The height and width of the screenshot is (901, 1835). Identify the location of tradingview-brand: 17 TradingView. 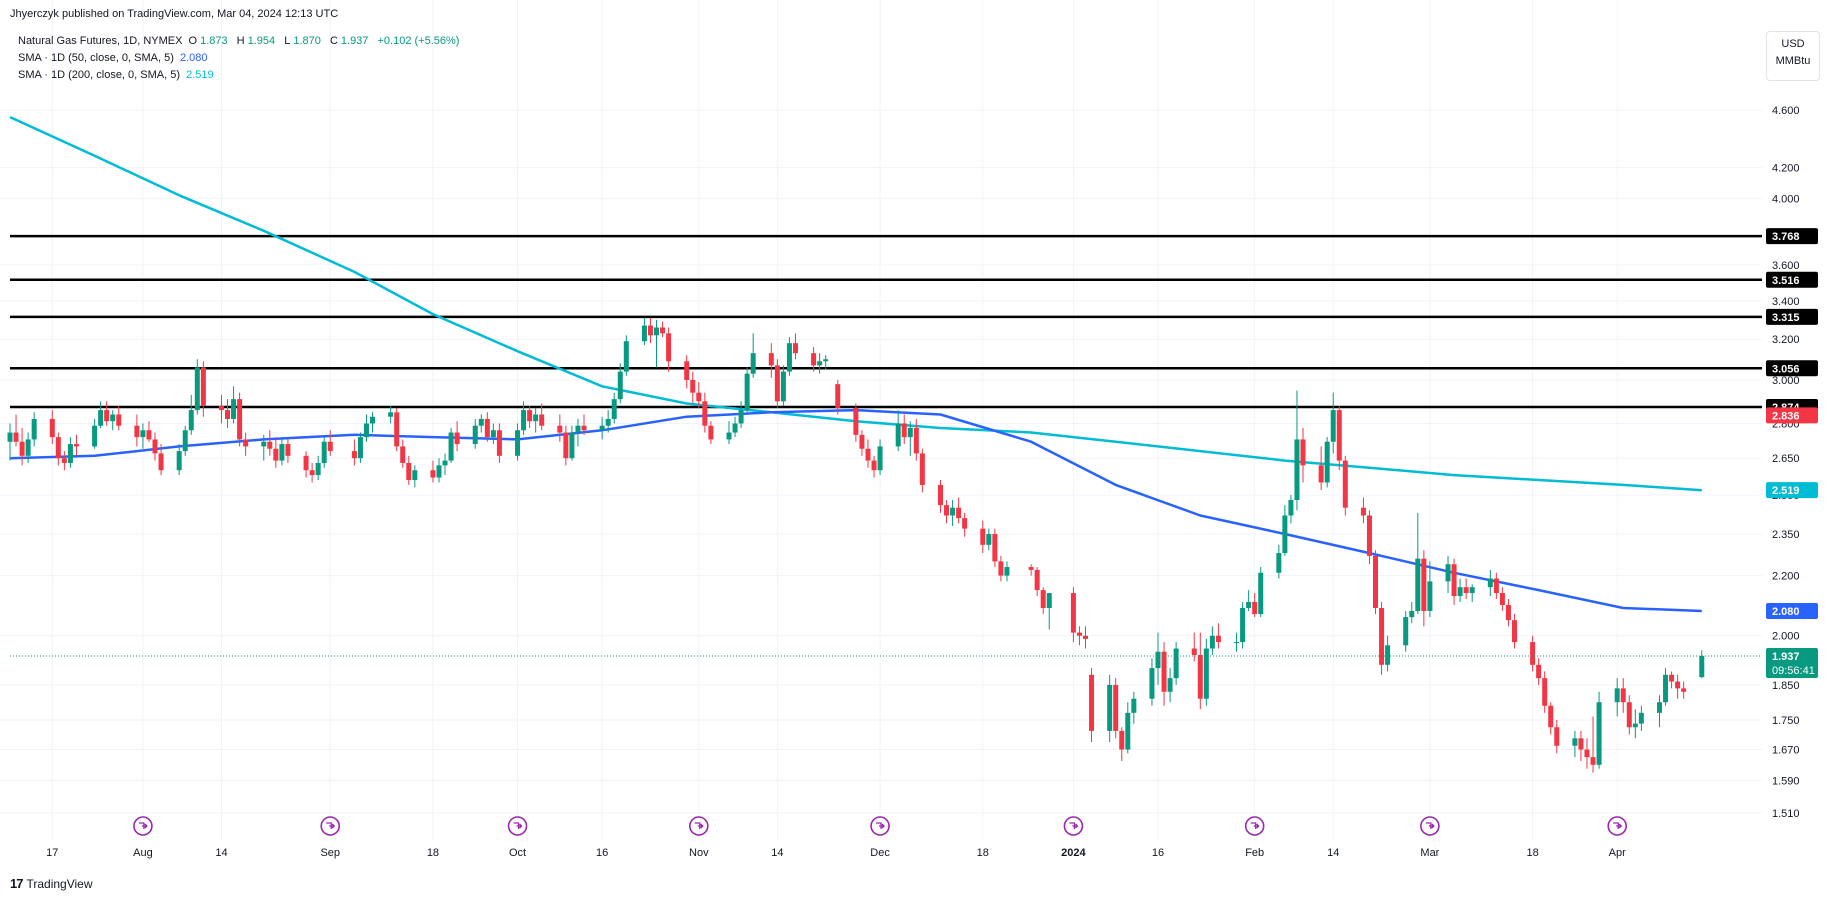
(51, 883).